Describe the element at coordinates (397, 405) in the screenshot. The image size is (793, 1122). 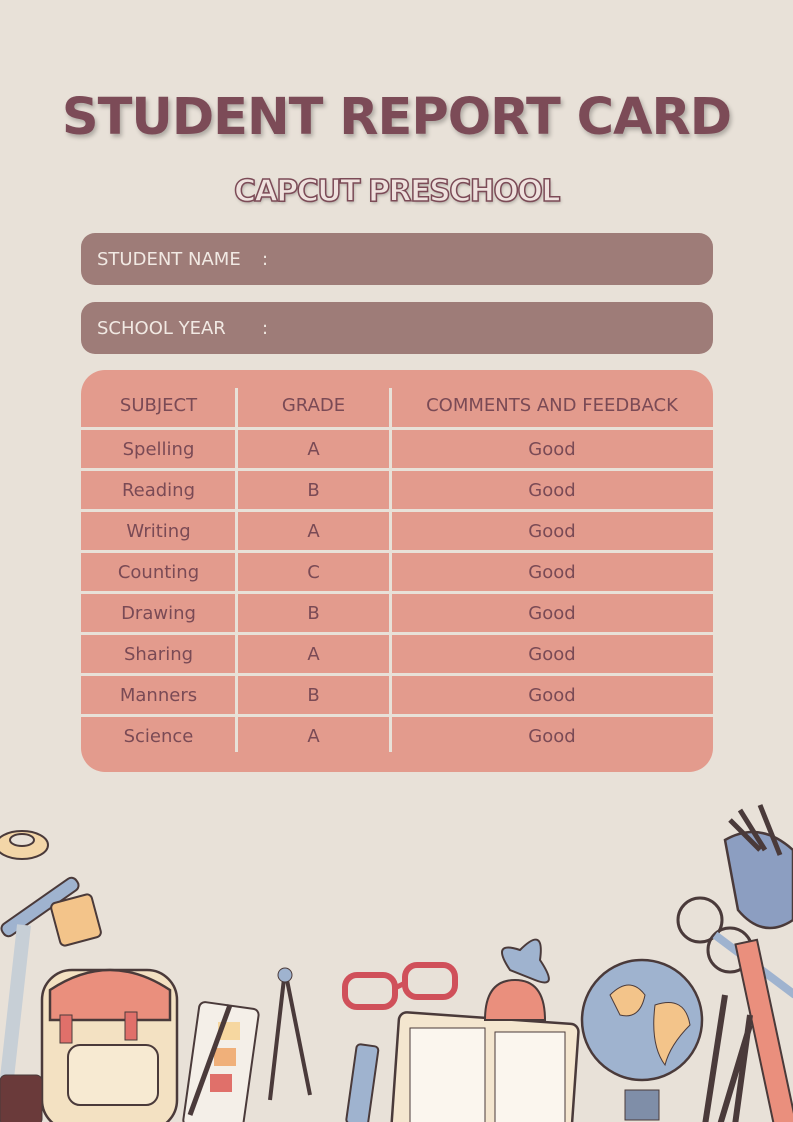
I see `table-header: SUBJECT GRADE COMMENTS AND FEEDBACK` at that location.